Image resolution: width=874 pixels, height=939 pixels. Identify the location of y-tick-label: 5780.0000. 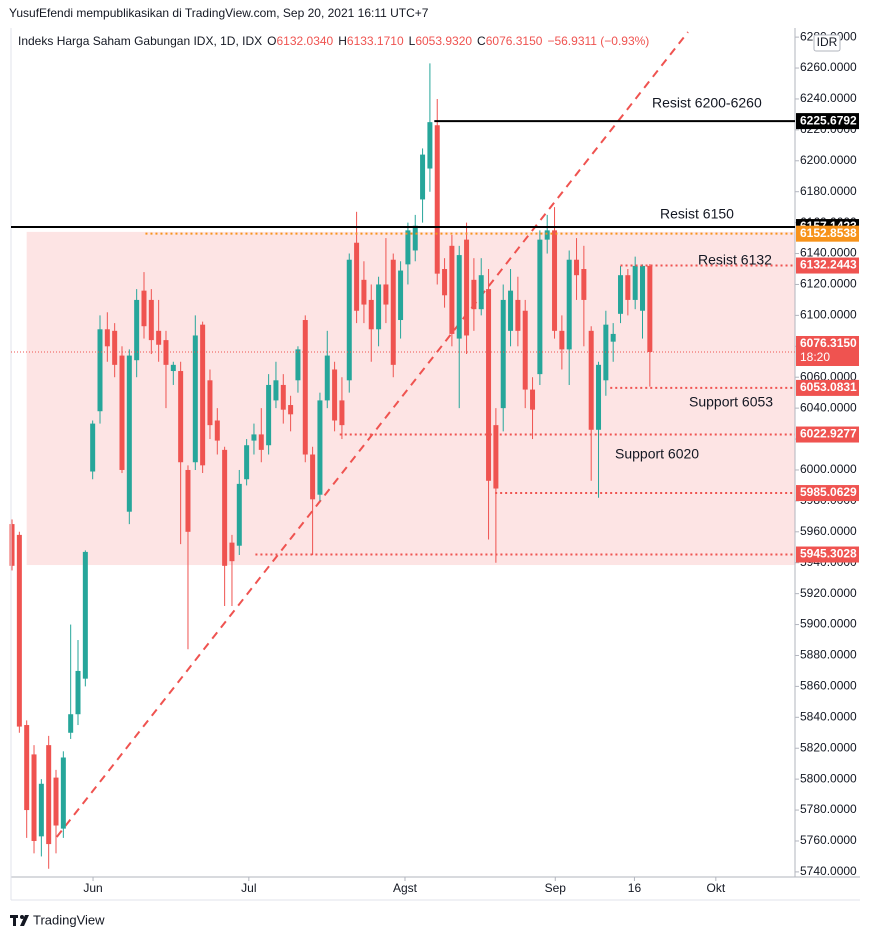
(828, 809).